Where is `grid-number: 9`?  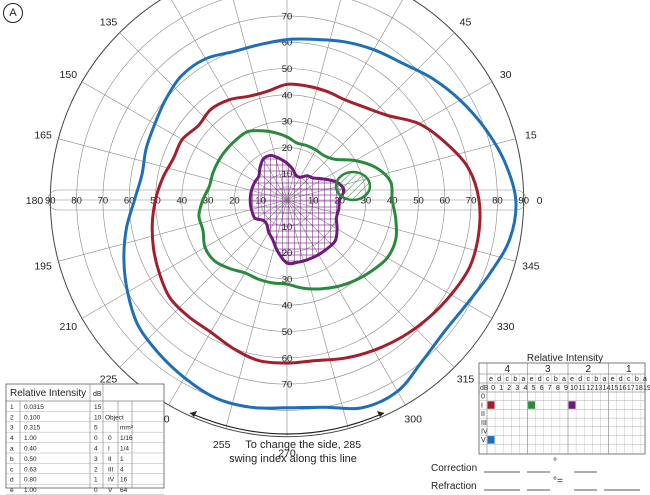
grid-number: 9 is located at coordinates (566, 388).